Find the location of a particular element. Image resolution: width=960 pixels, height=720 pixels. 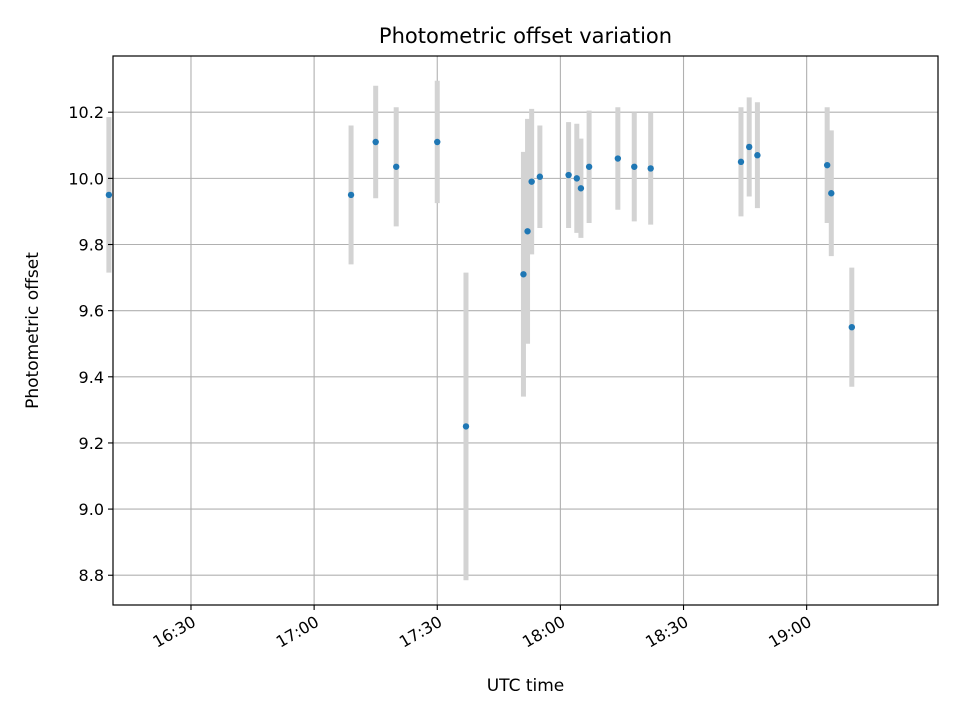

y-tick-label: 9.4 is located at coordinates (91, 377).